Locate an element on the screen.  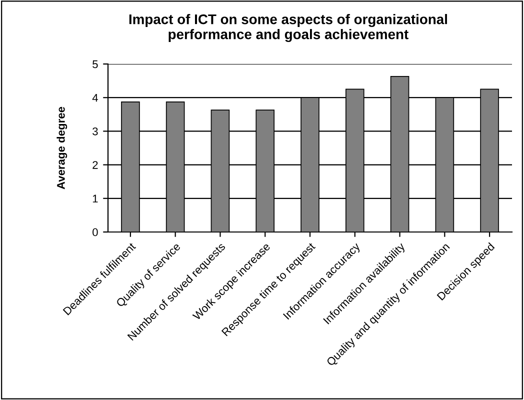
y-tick-label: 1 is located at coordinates (95, 198).